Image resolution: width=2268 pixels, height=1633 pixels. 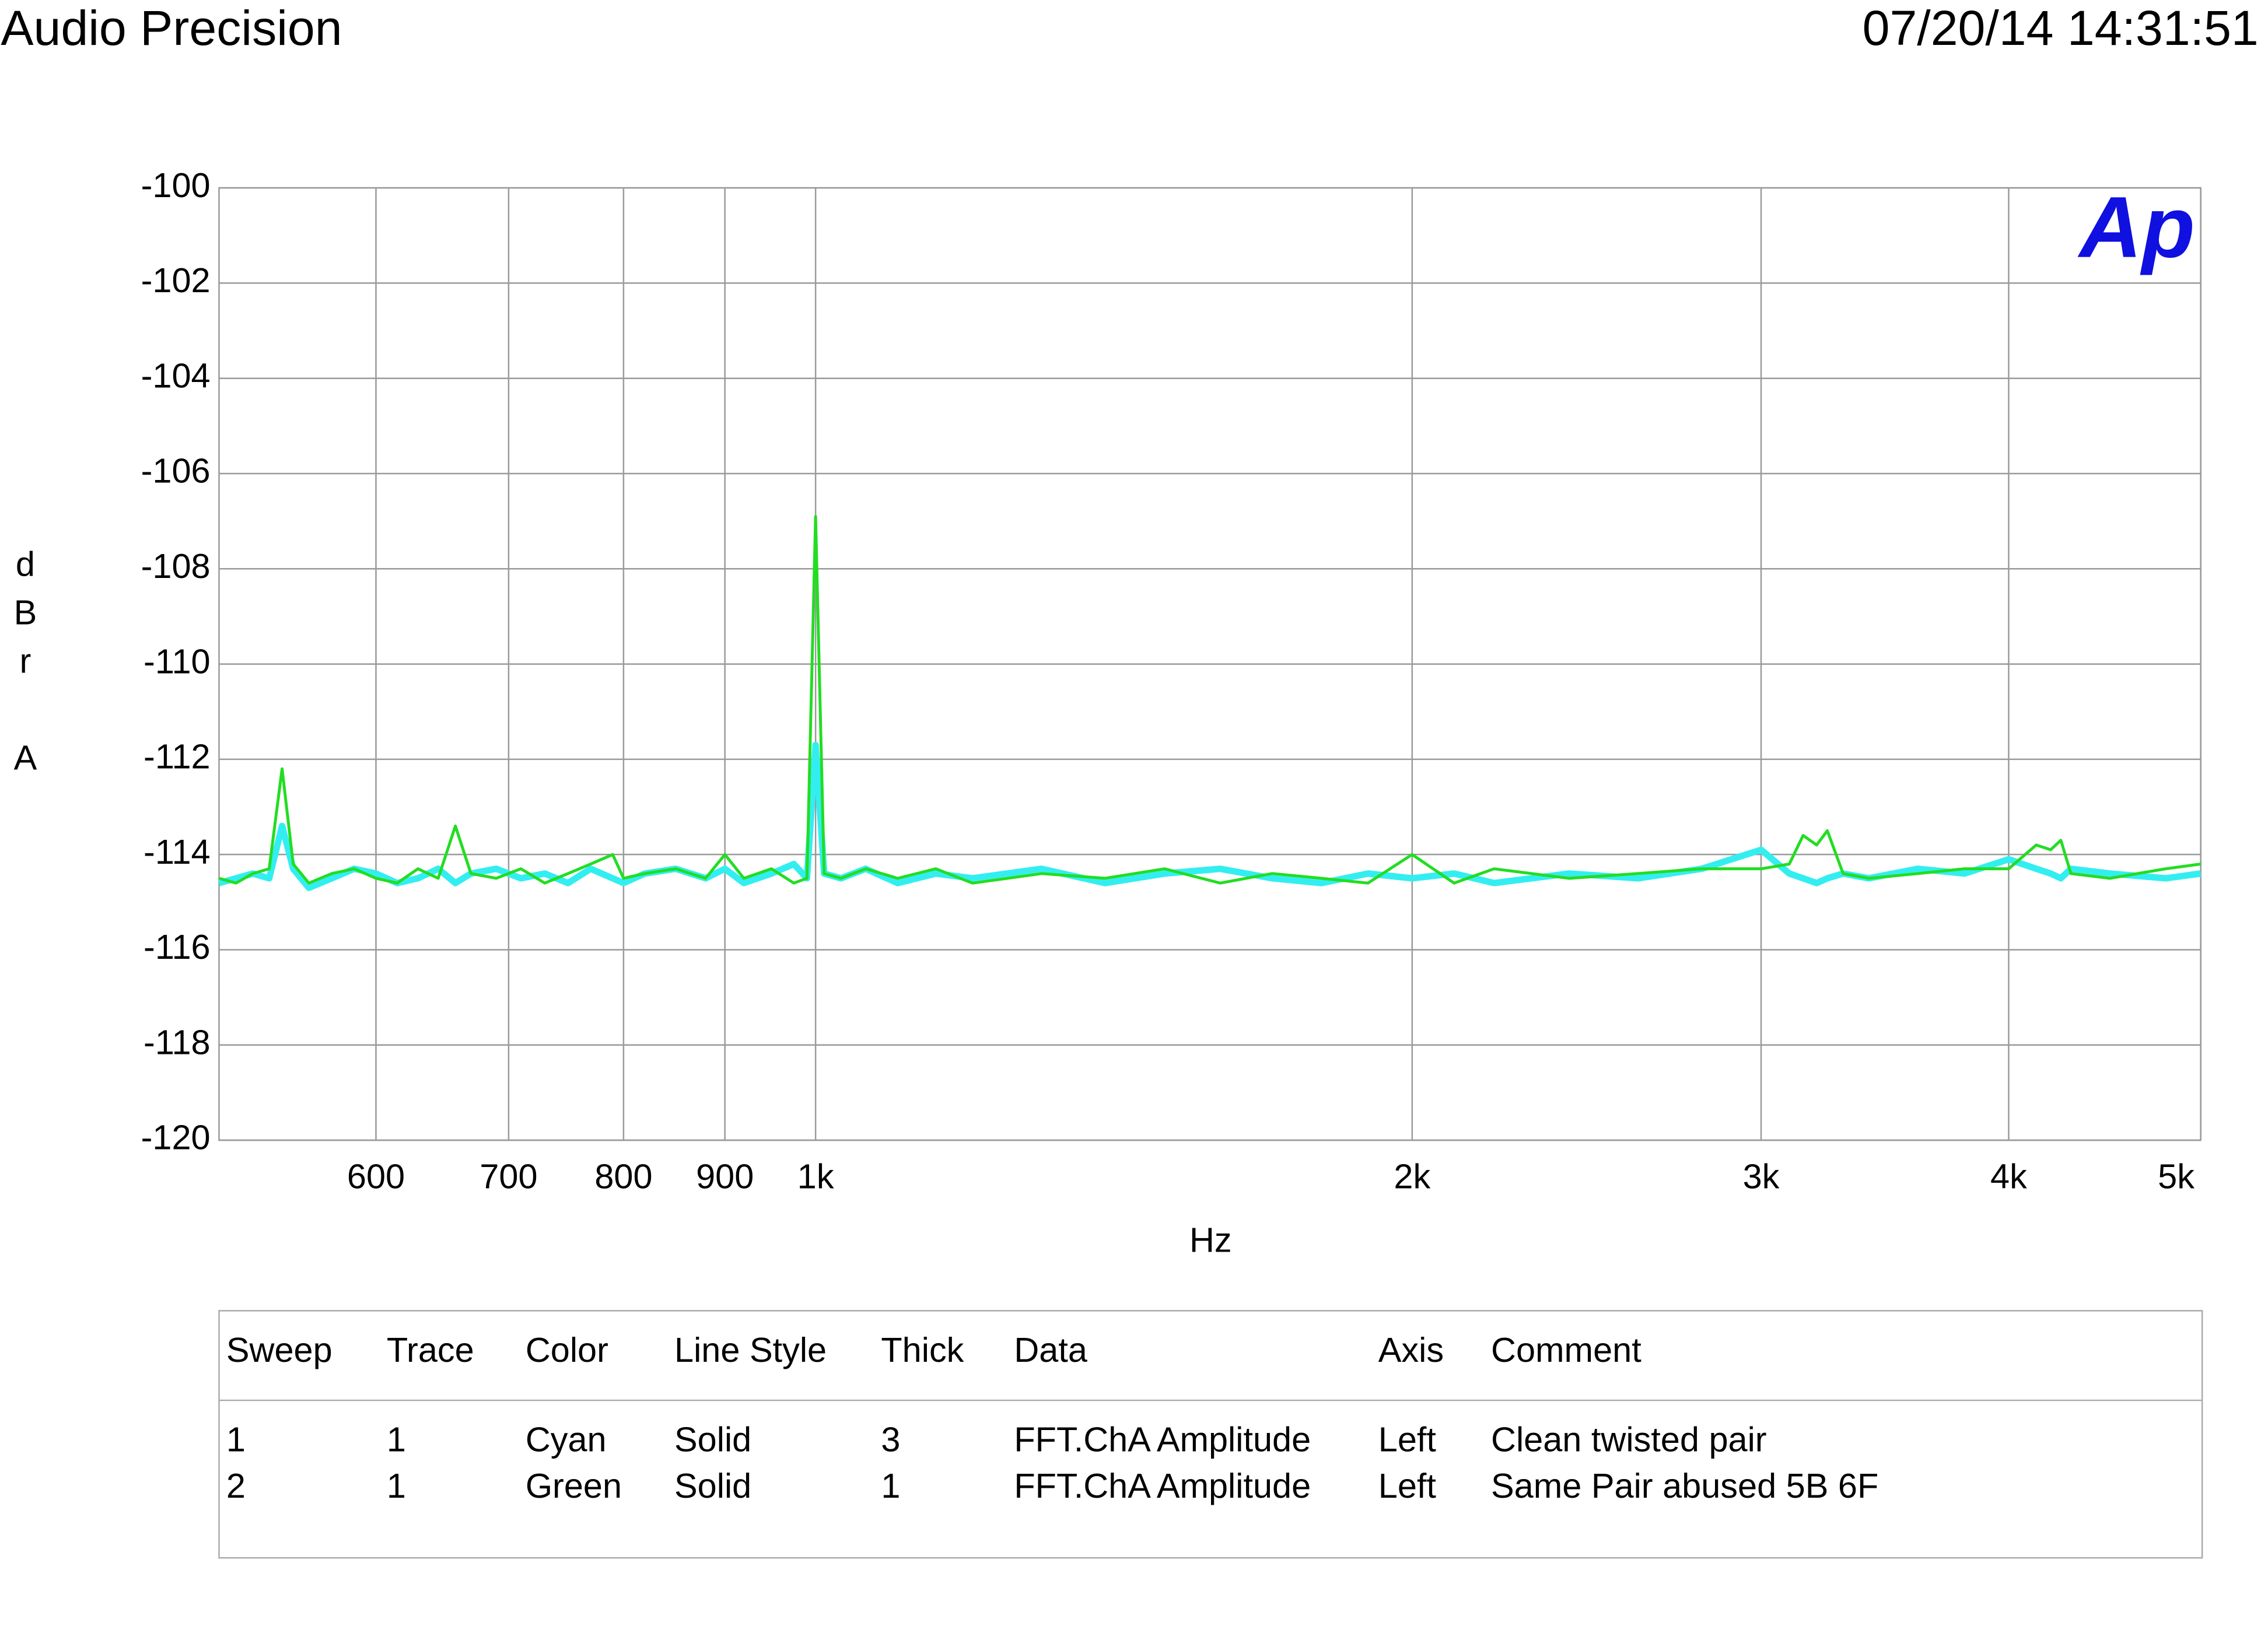 I want to click on table-cell: 2, so click(x=236, y=1485).